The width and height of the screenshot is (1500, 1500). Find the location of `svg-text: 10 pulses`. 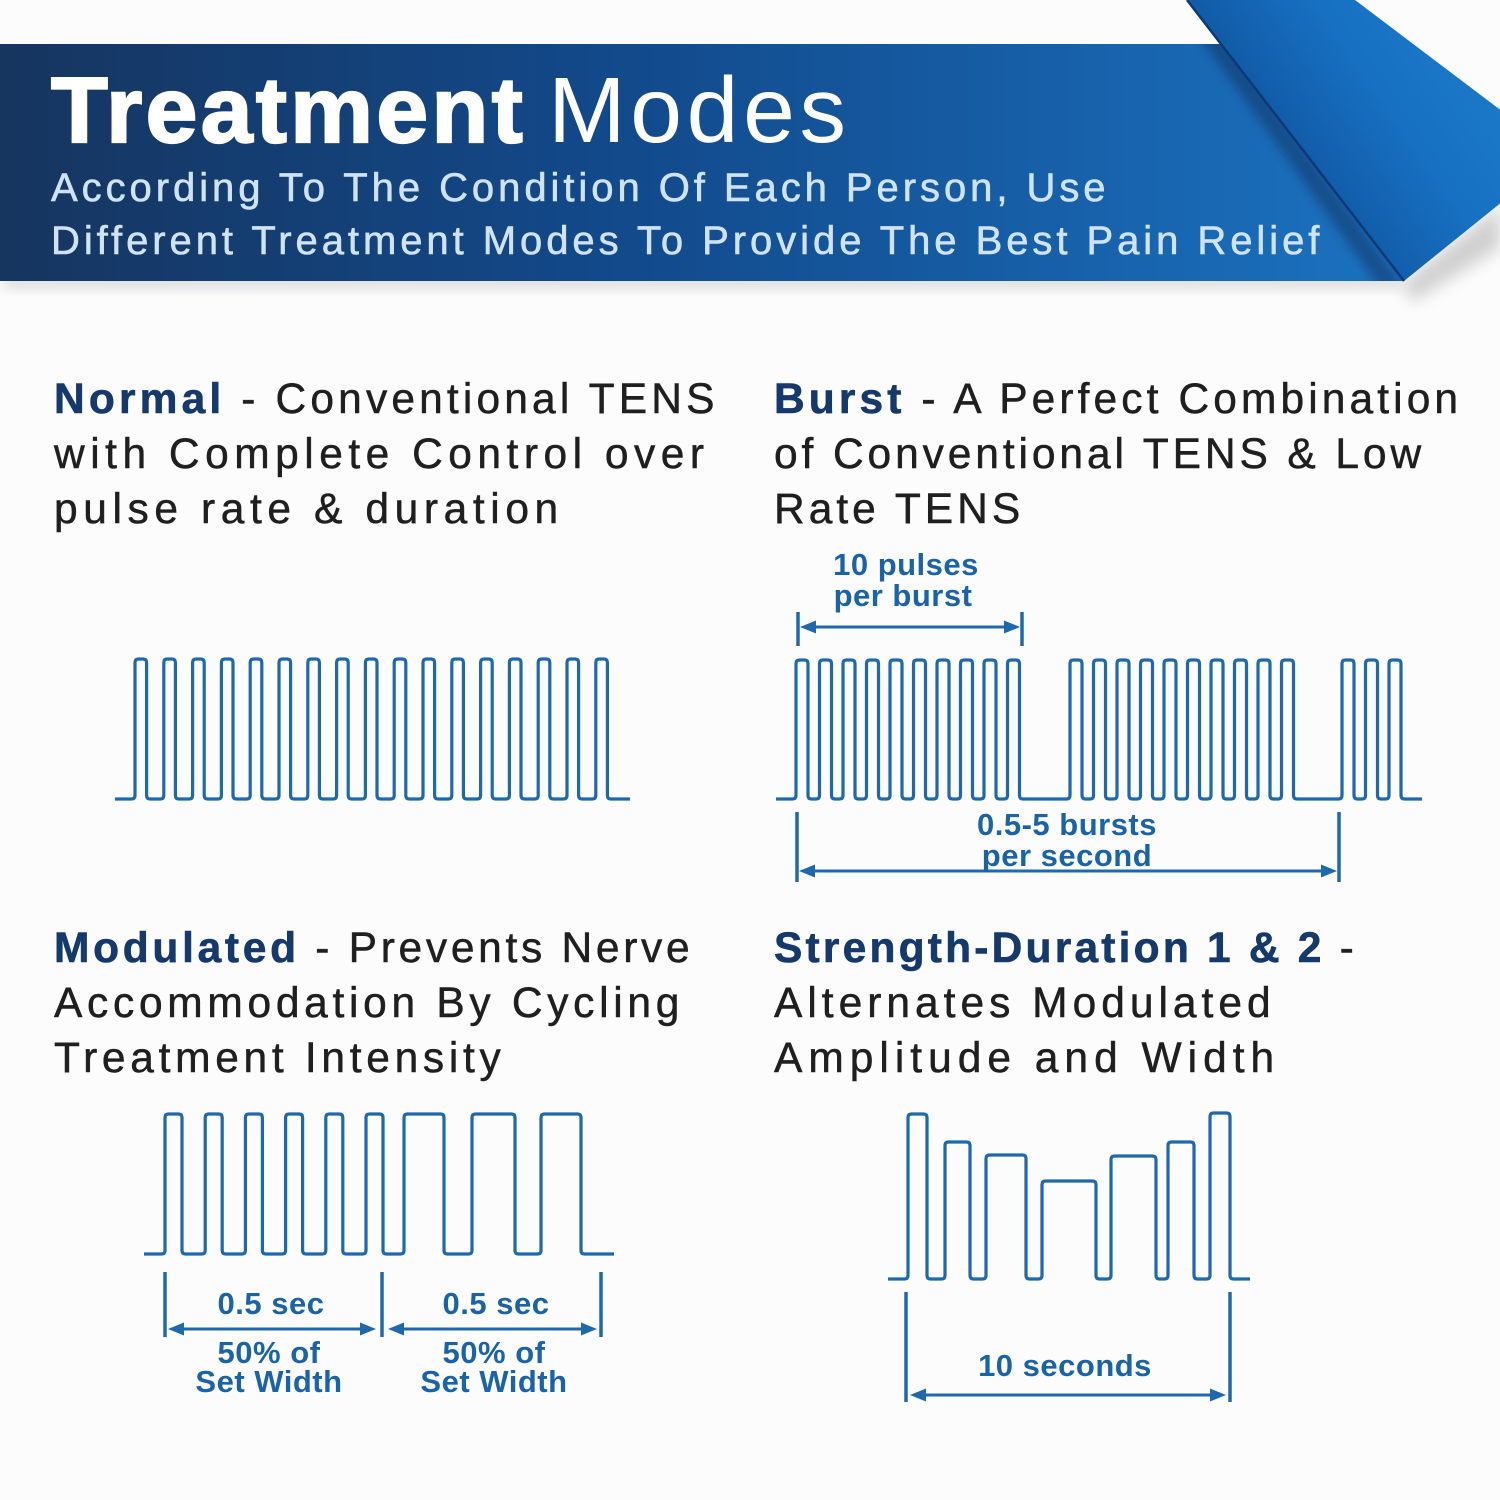

svg-text: 10 pulses is located at coordinates (906, 564).